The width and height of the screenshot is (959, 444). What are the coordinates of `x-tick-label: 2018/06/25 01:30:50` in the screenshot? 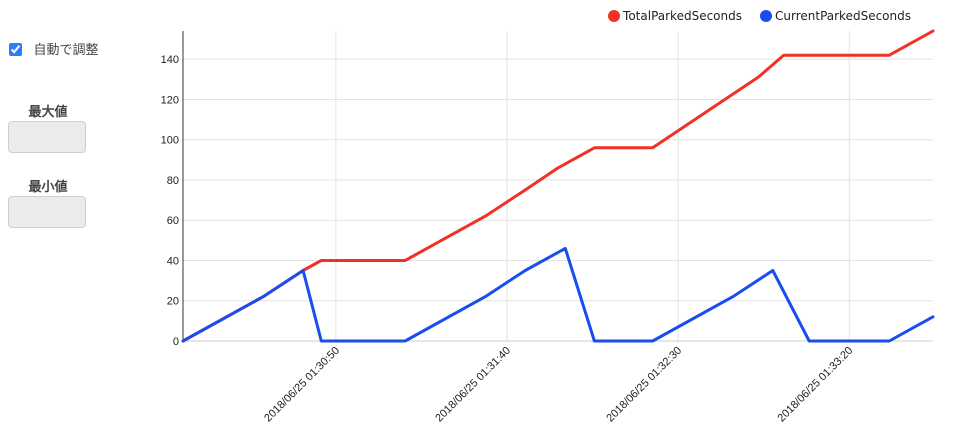 It's located at (302, 385).